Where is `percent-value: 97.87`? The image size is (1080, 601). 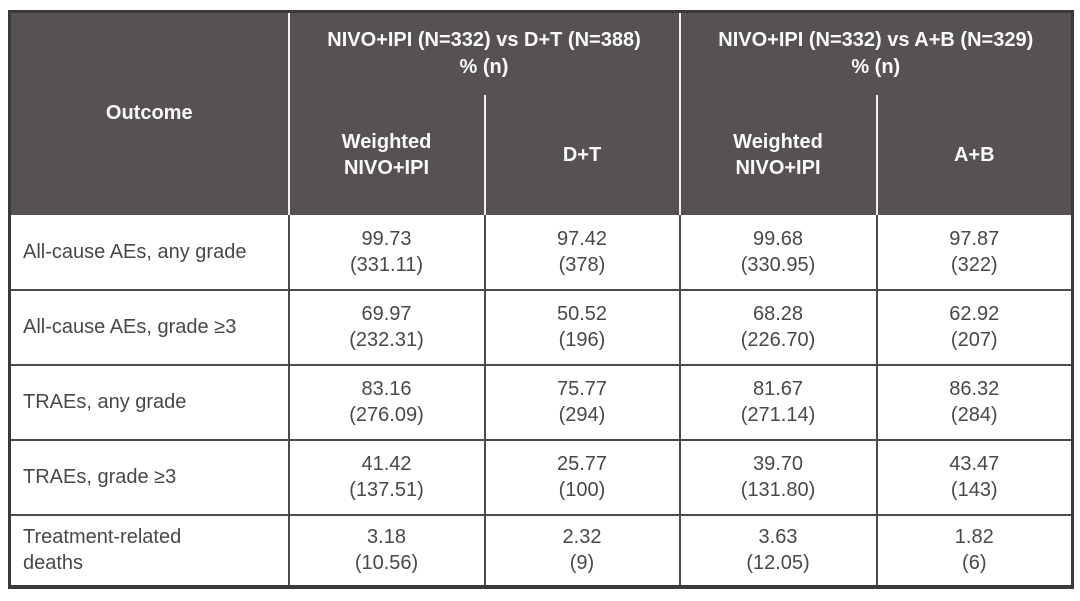 percent-value: 97.87 is located at coordinates (974, 238).